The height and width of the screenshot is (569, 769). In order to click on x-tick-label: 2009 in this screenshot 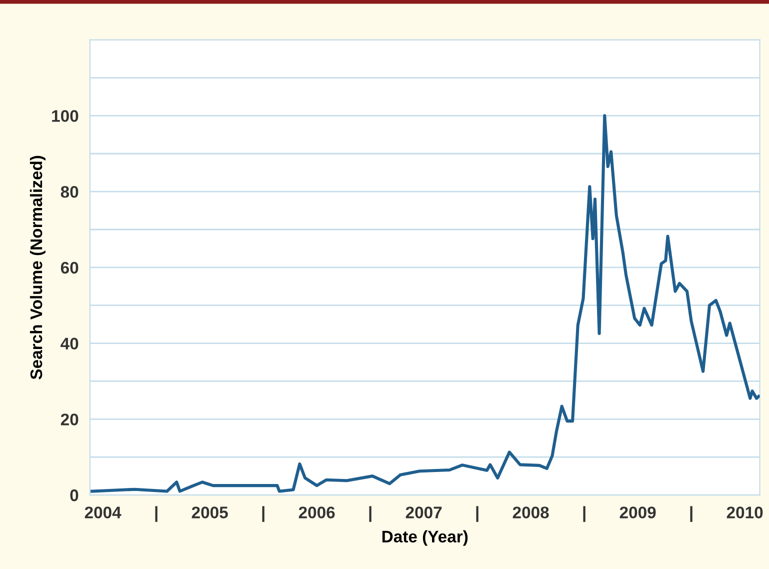, I will do `click(638, 512)`.